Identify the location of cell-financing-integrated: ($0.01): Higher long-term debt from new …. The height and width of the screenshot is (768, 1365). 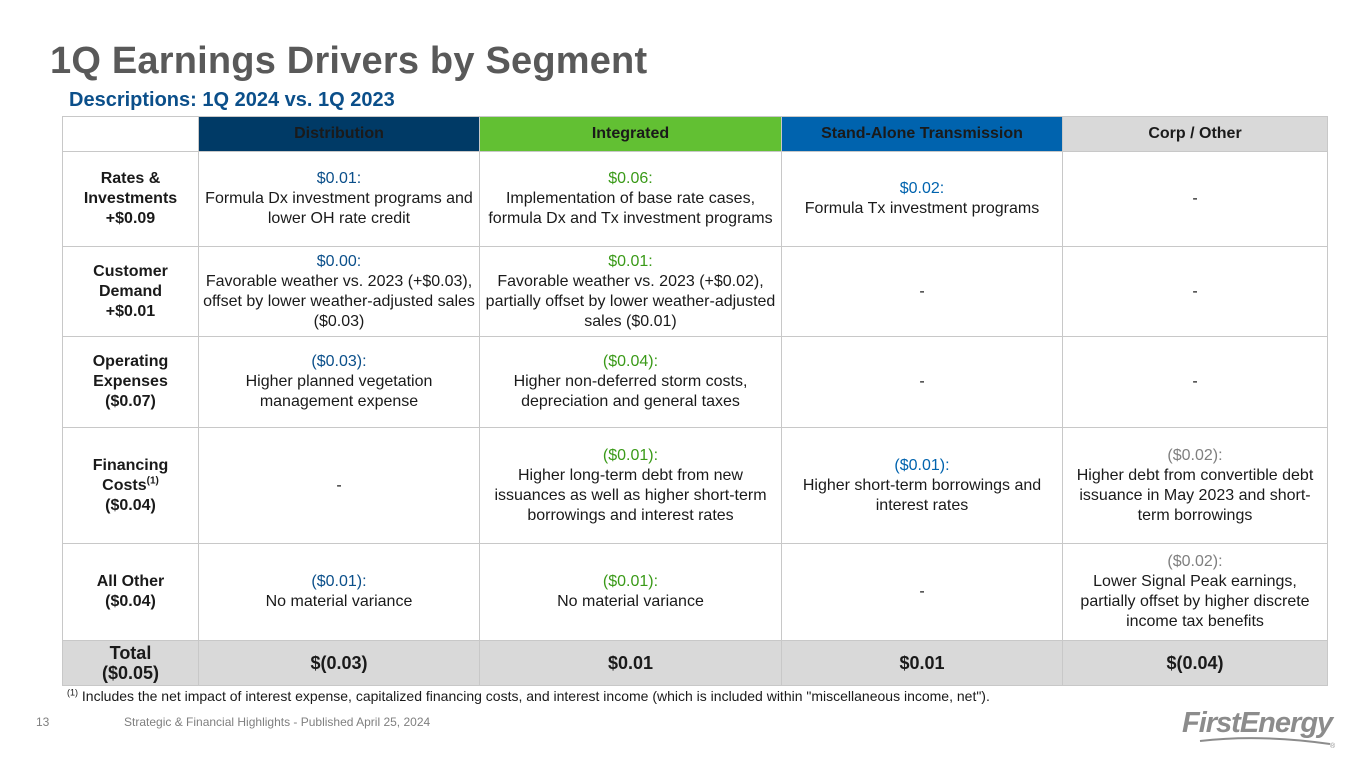
(630, 485).